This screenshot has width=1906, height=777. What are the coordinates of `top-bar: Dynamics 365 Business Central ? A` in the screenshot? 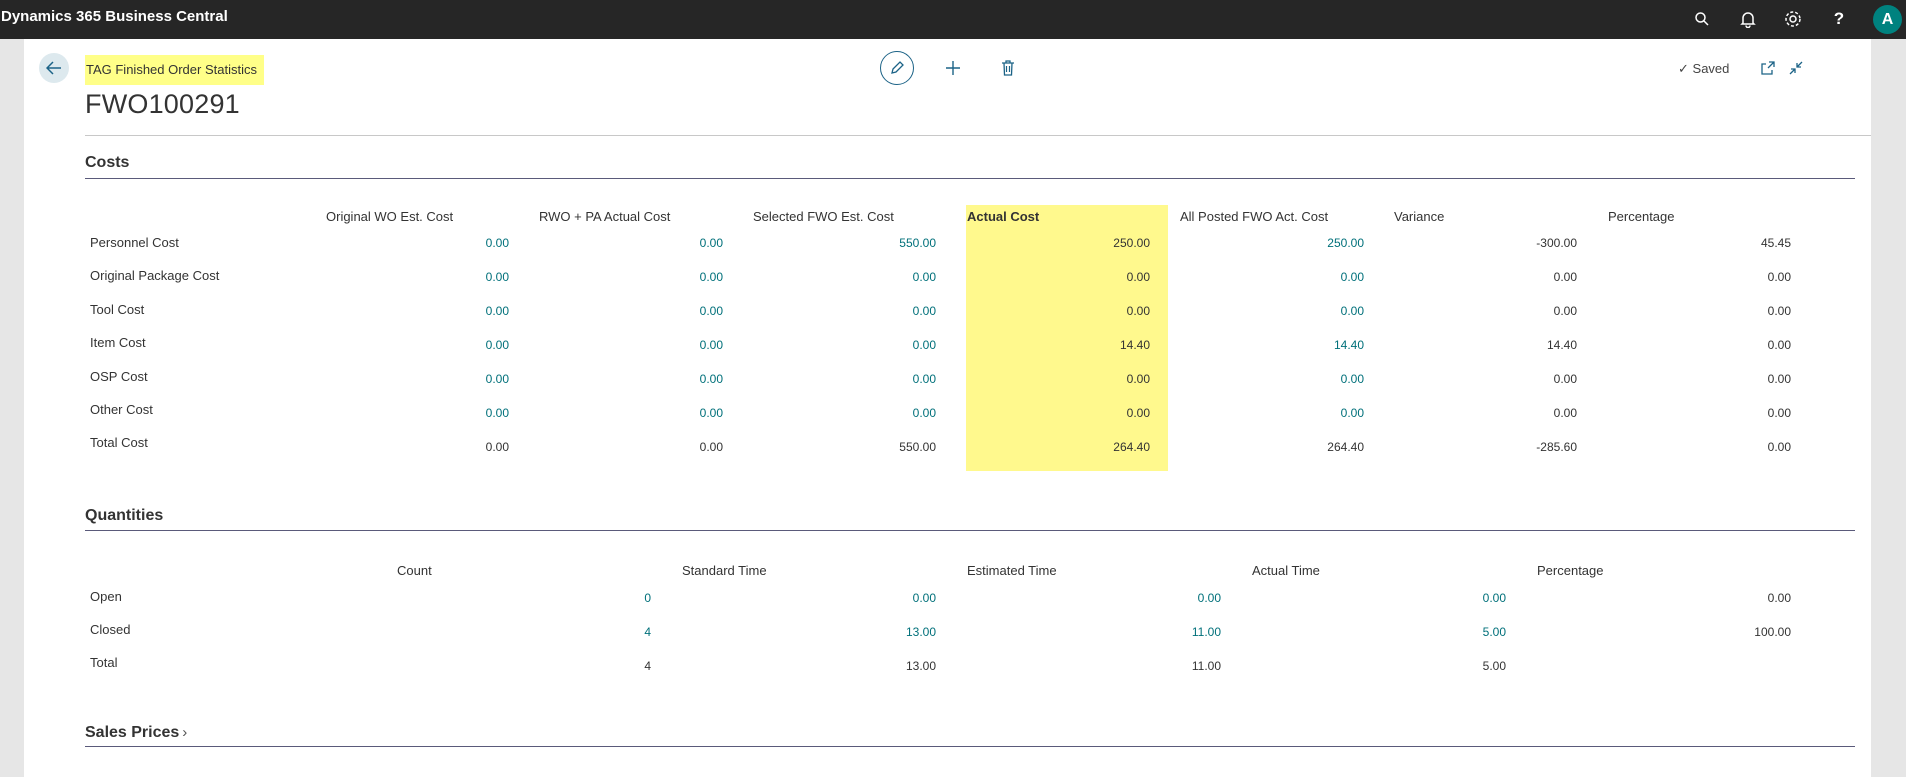 It's located at (953, 19).